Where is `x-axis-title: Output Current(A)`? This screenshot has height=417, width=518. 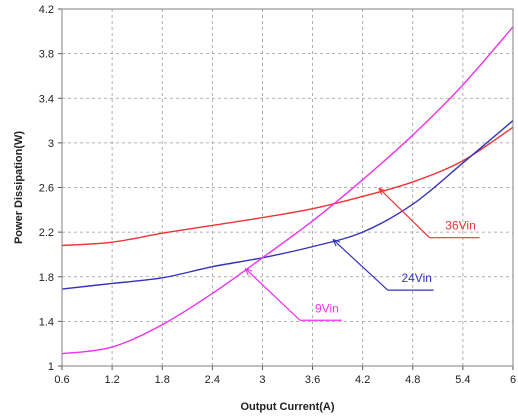 x-axis-title: Output Current(A) is located at coordinates (287, 407).